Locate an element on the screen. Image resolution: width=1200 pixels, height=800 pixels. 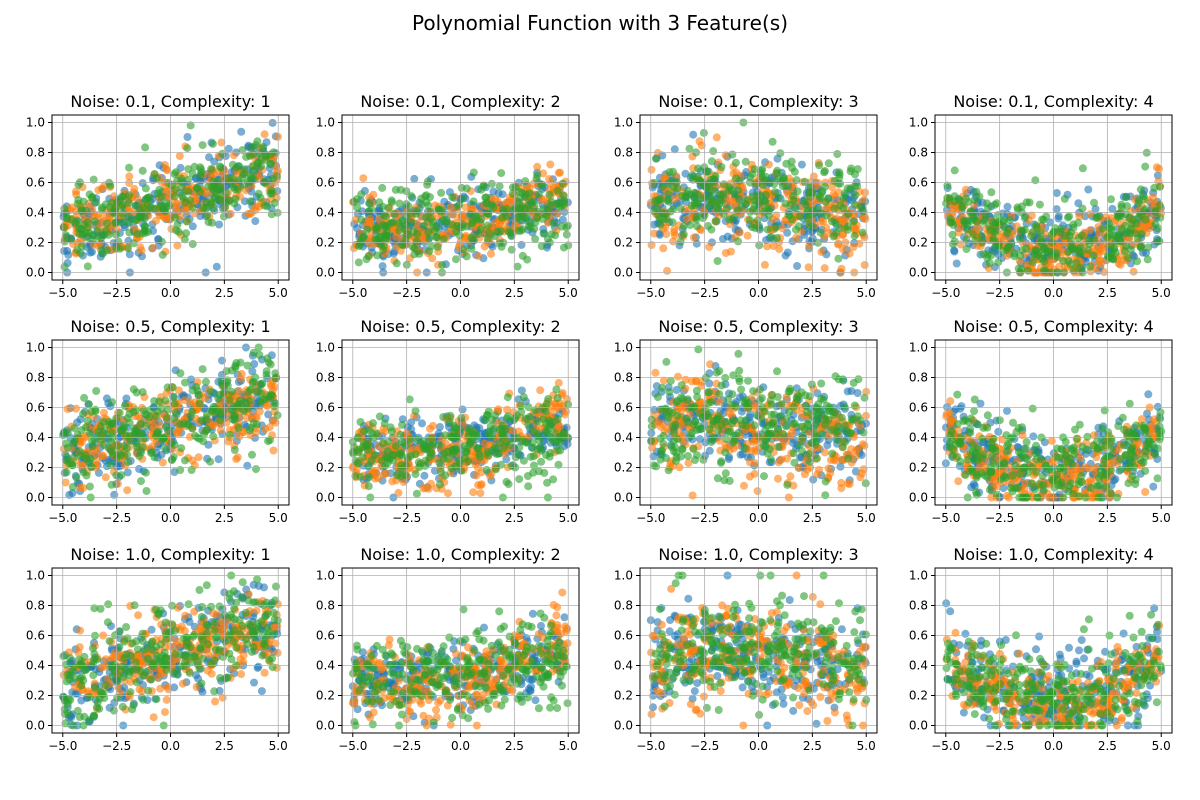
y-tick-label: 0.6 is located at coordinates (918, 183).